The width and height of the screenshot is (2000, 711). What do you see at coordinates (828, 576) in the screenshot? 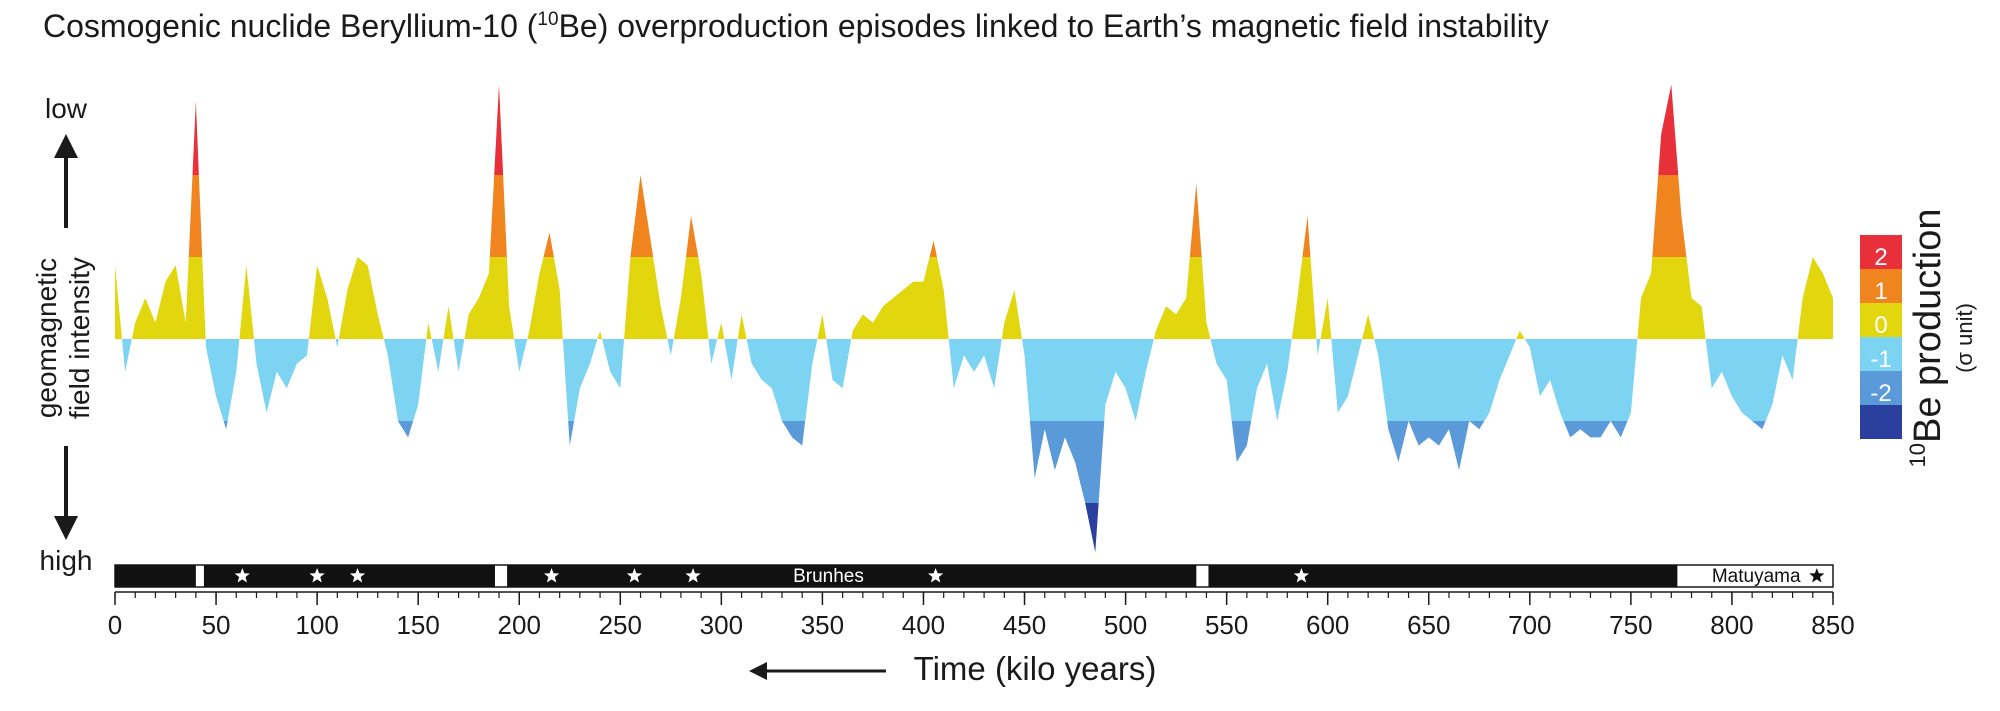
I see `polarity-label: Brunhes` at bounding box center [828, 576].